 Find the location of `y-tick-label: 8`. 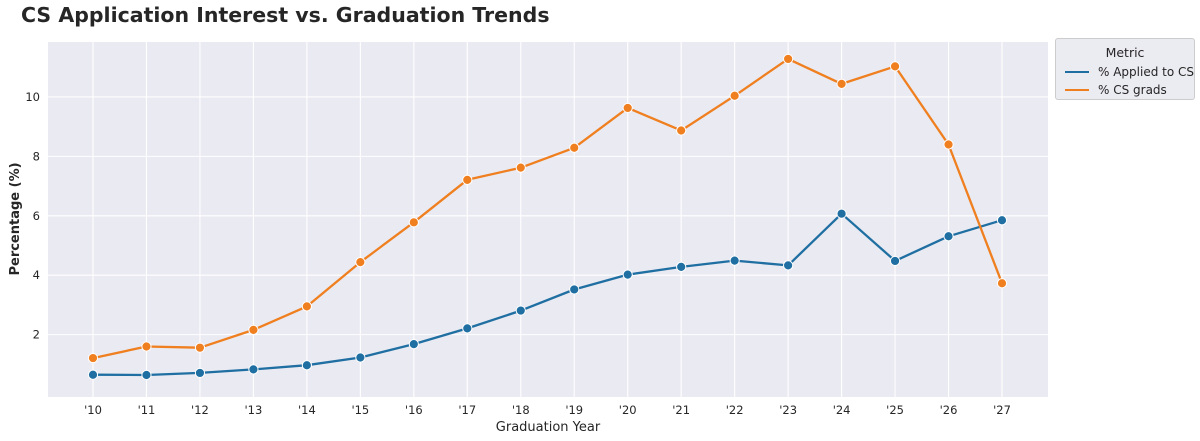

y-tick-label: 8 is located at coordinates (36, 156).